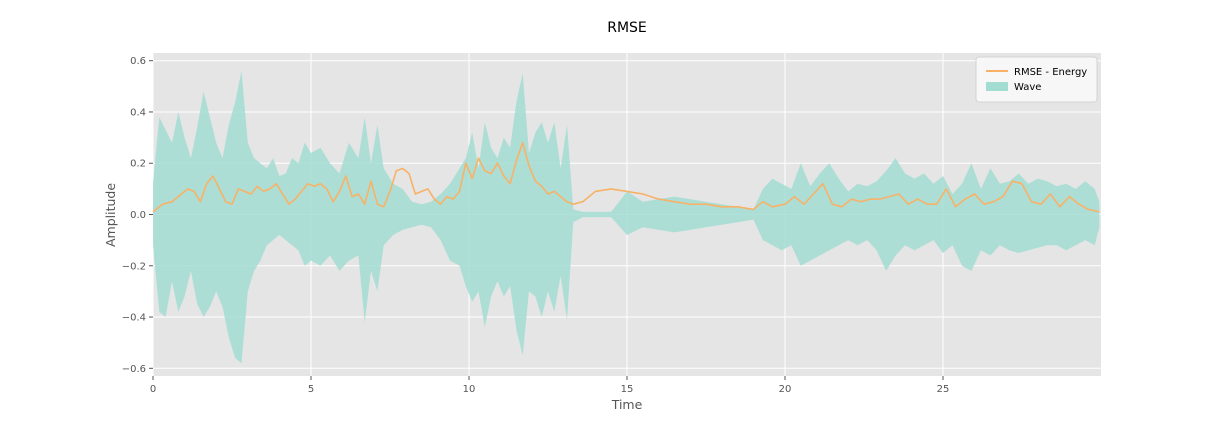 This screenshot has width=1224, height=436. I want to click on x-tick-label: 0, so click(153, 389).